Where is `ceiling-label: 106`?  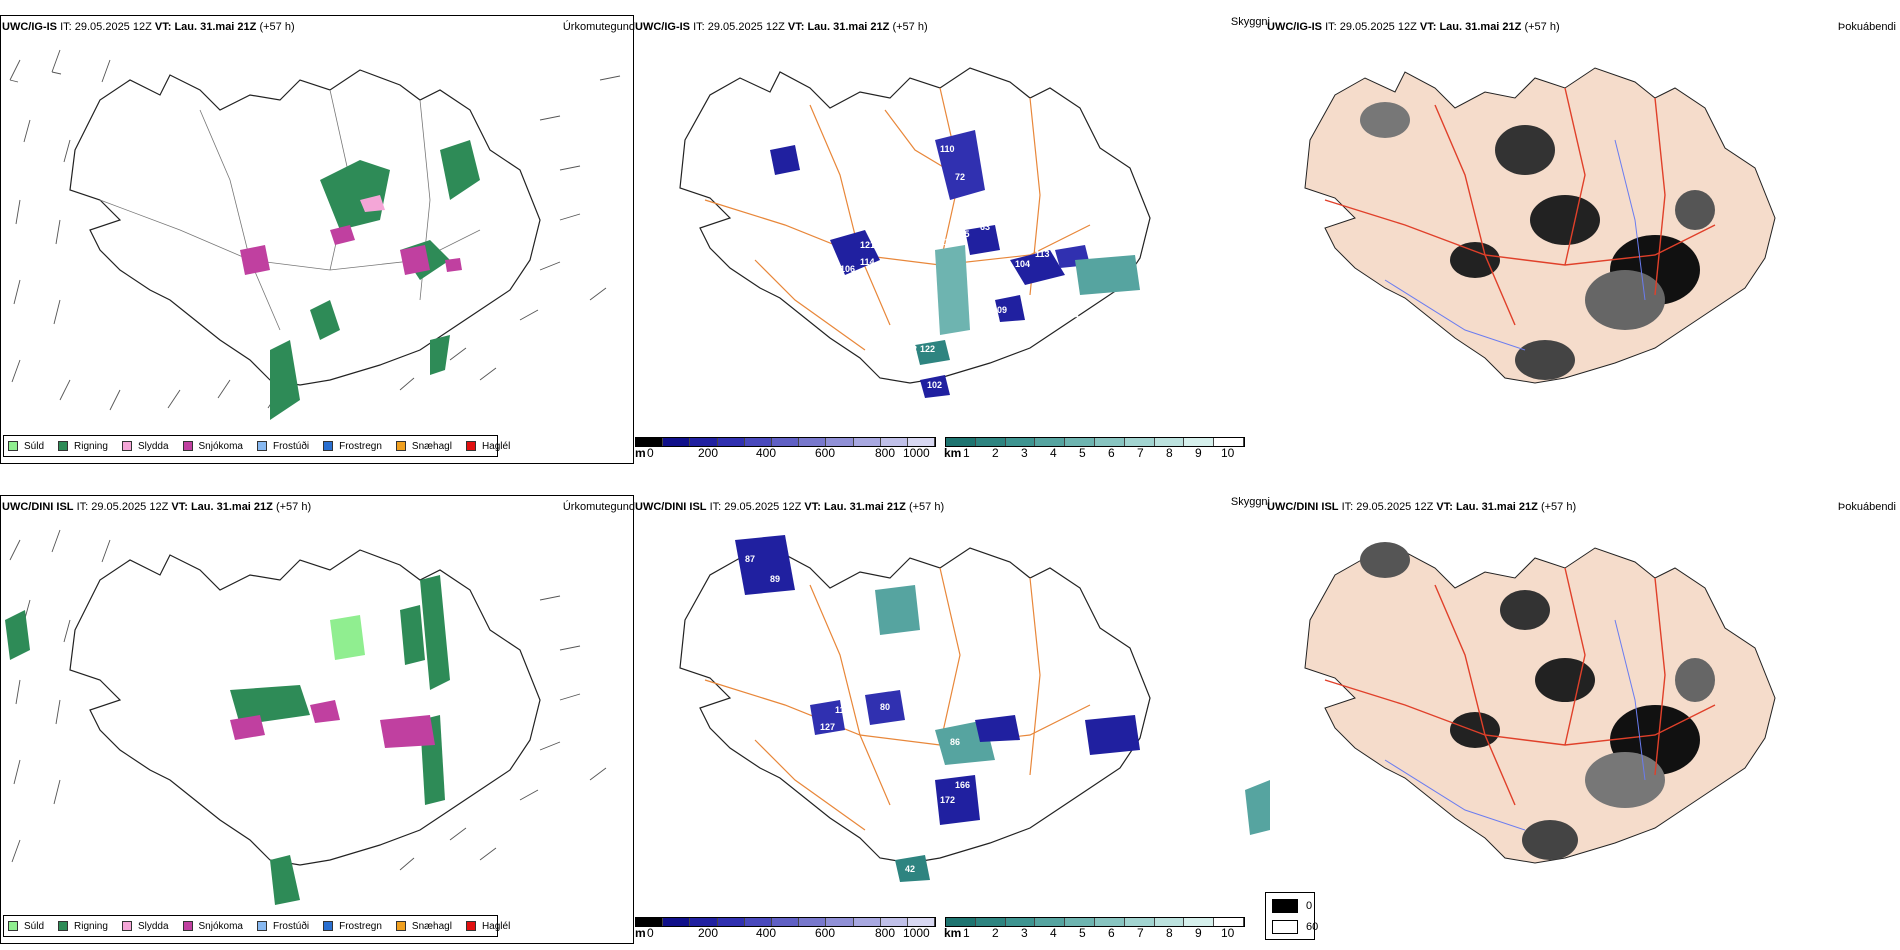 ceiling-label: 106 is located at coordinates (847, 269).